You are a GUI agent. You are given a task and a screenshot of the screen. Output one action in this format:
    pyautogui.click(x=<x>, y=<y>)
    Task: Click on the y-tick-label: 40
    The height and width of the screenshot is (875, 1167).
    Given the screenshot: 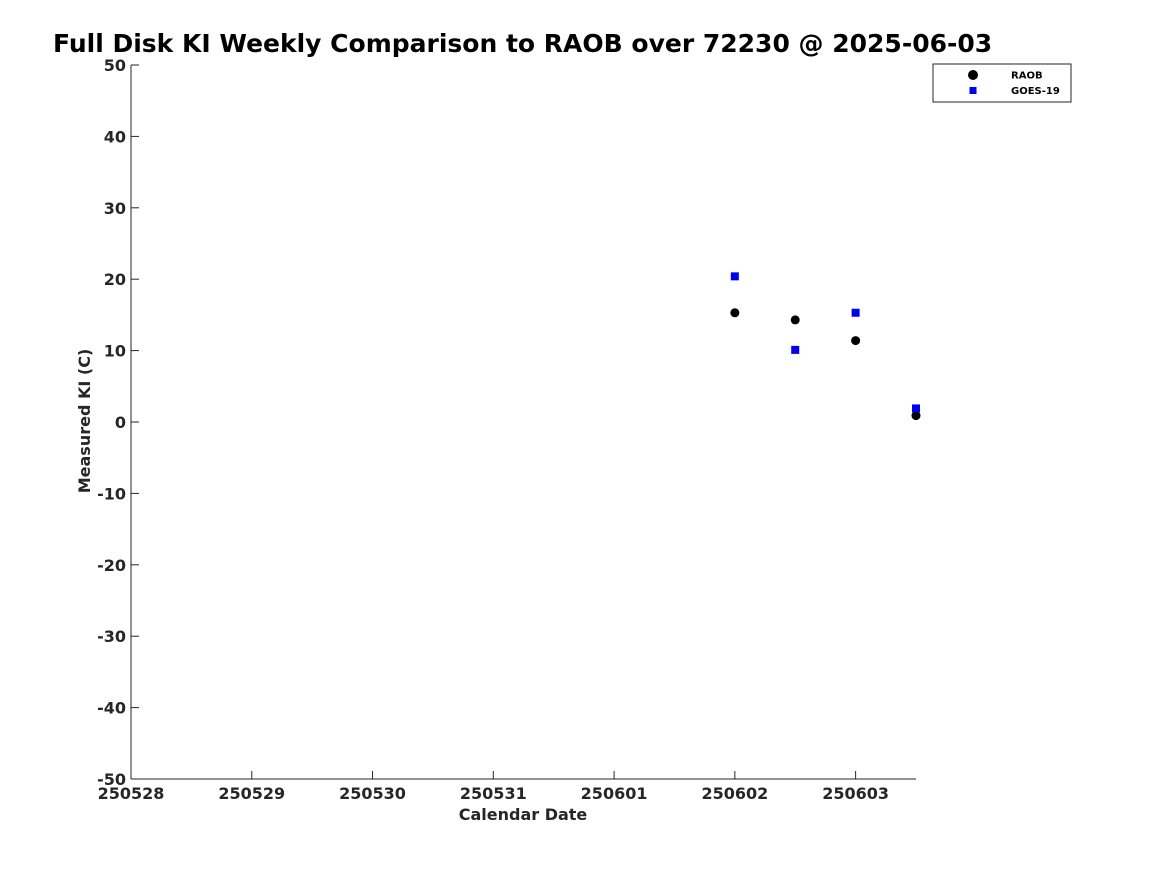 What is the action you would take?
    pyautogui.click(x=115, y=136)
    